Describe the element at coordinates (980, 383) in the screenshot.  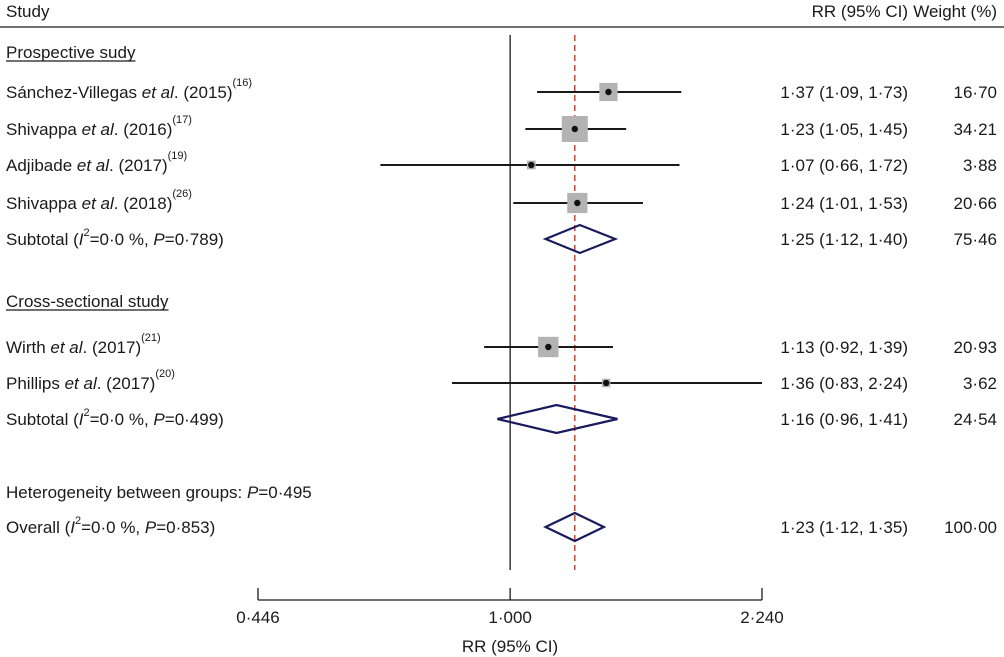
I see `weight-value: 3·62` at that location.